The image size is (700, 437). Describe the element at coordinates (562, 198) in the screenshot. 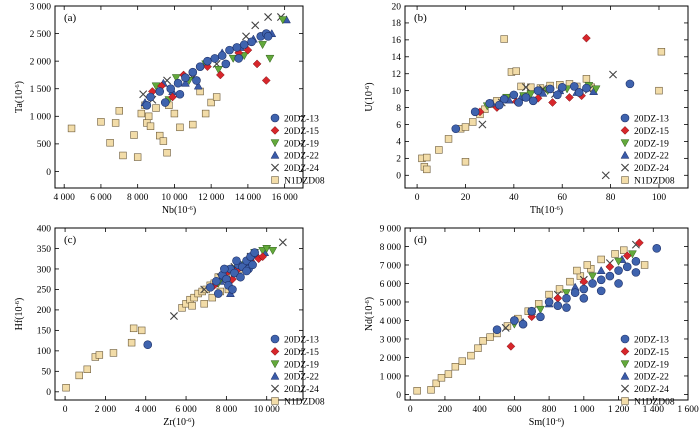

I see `x-tick-label: 60` at that location.